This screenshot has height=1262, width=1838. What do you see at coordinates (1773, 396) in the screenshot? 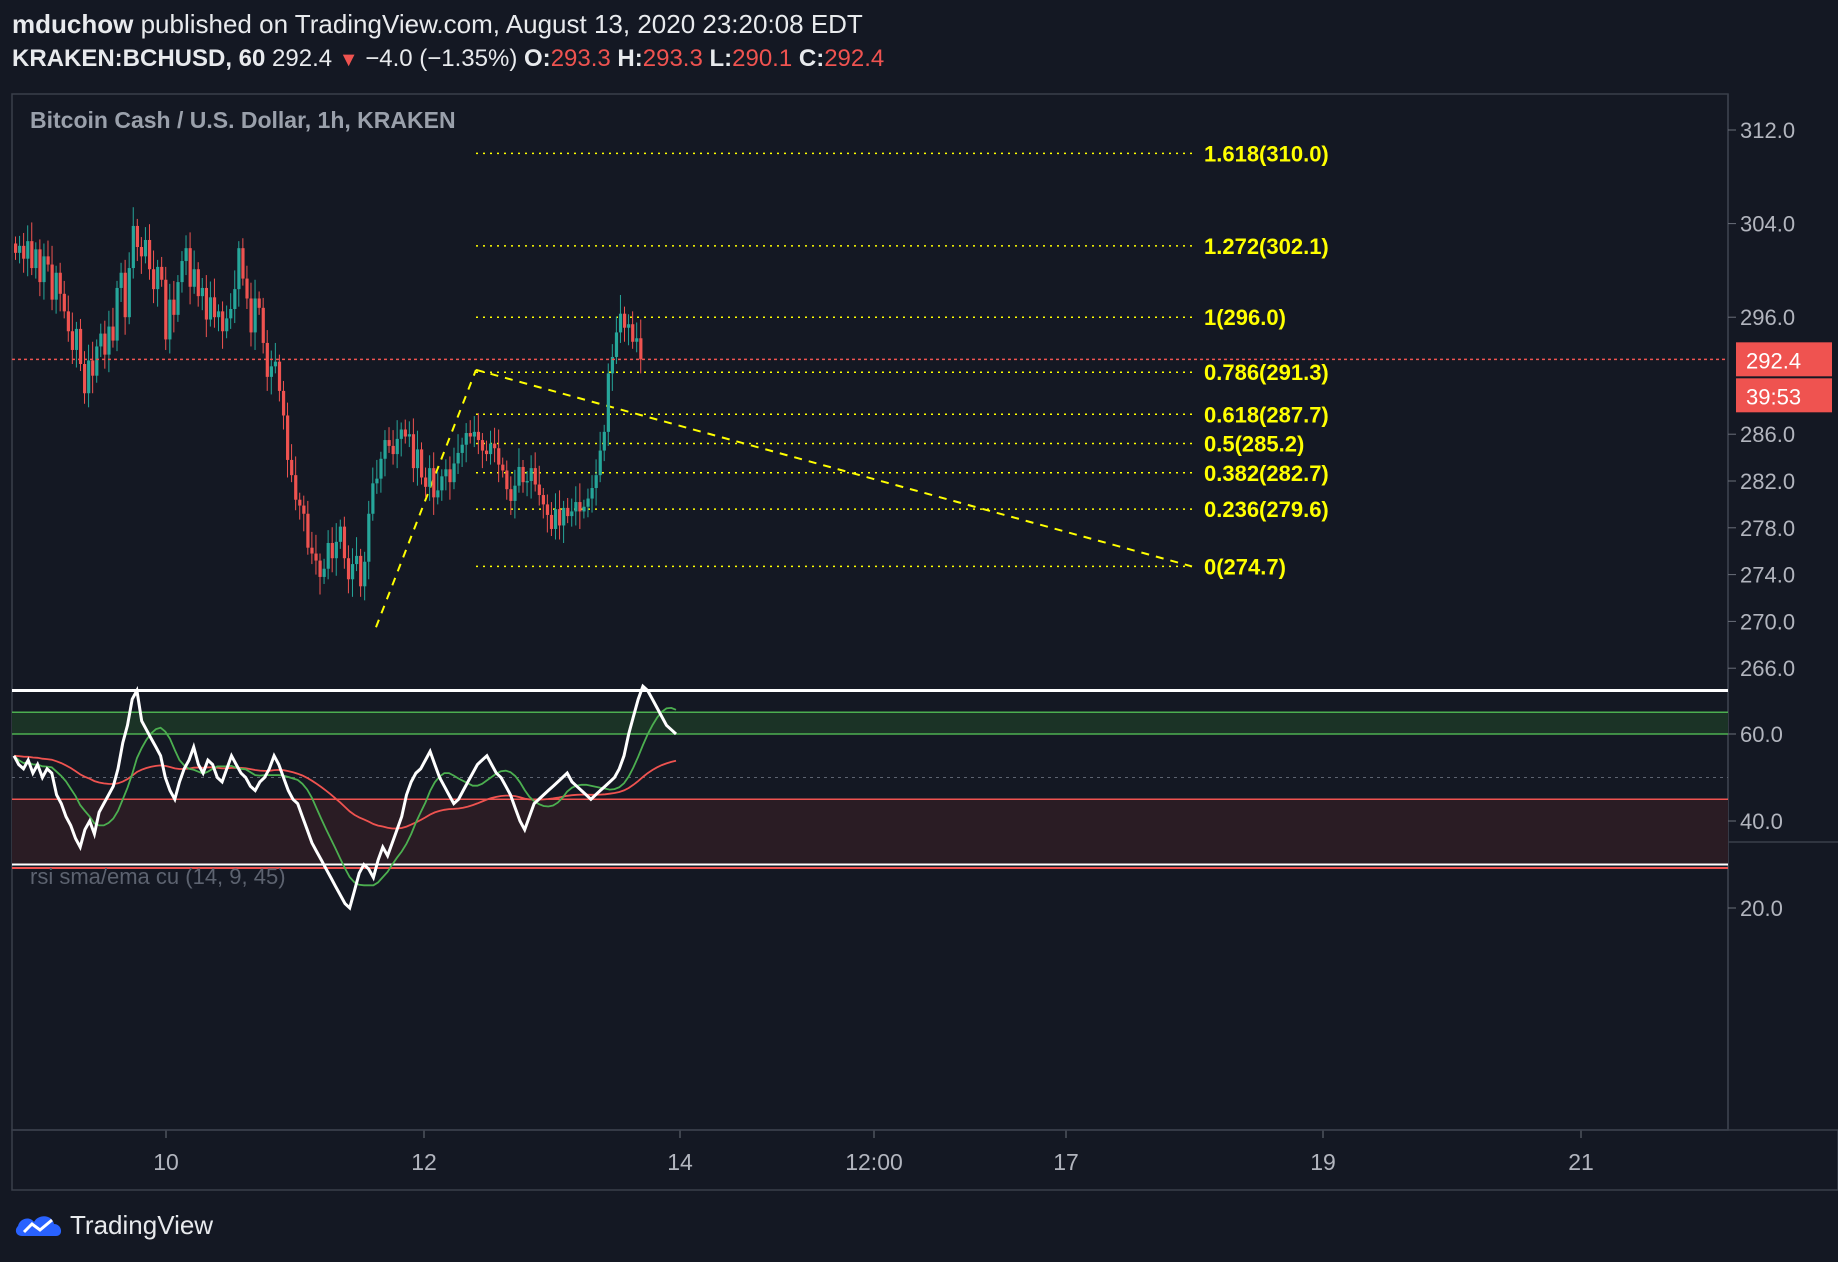
I see `countdown-badge-text: 39:53` at bounding box center [1773, 396].